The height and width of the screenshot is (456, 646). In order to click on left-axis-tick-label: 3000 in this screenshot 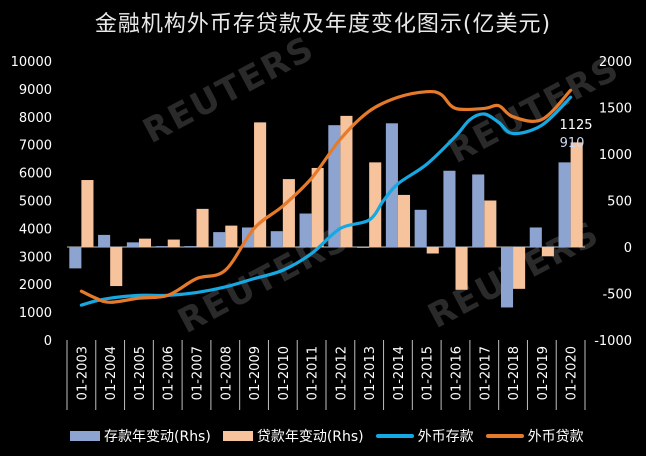, I will do `click(35, 257)`.